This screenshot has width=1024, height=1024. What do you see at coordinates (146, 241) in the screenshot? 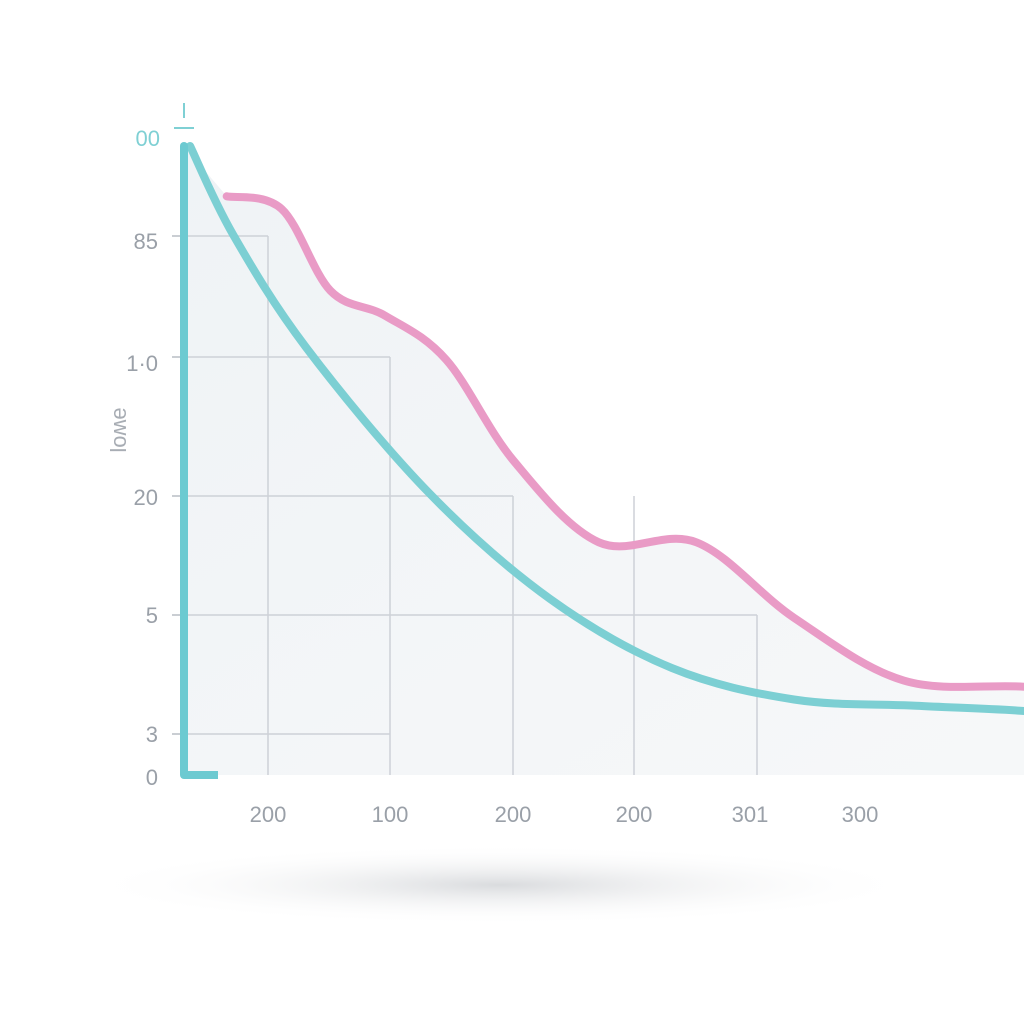
I see `y-tick-label: 85` at bounding box center [146, 241].